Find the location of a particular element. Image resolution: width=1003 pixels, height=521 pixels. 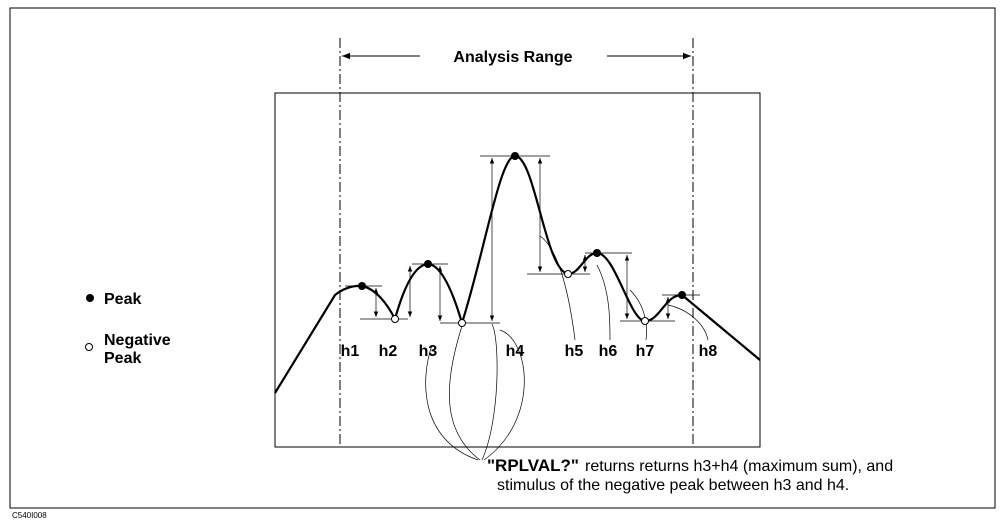

height-labels: h1 h2 h3 h4 h5 h6 h7 h8 is located at coordinates (529, 351).